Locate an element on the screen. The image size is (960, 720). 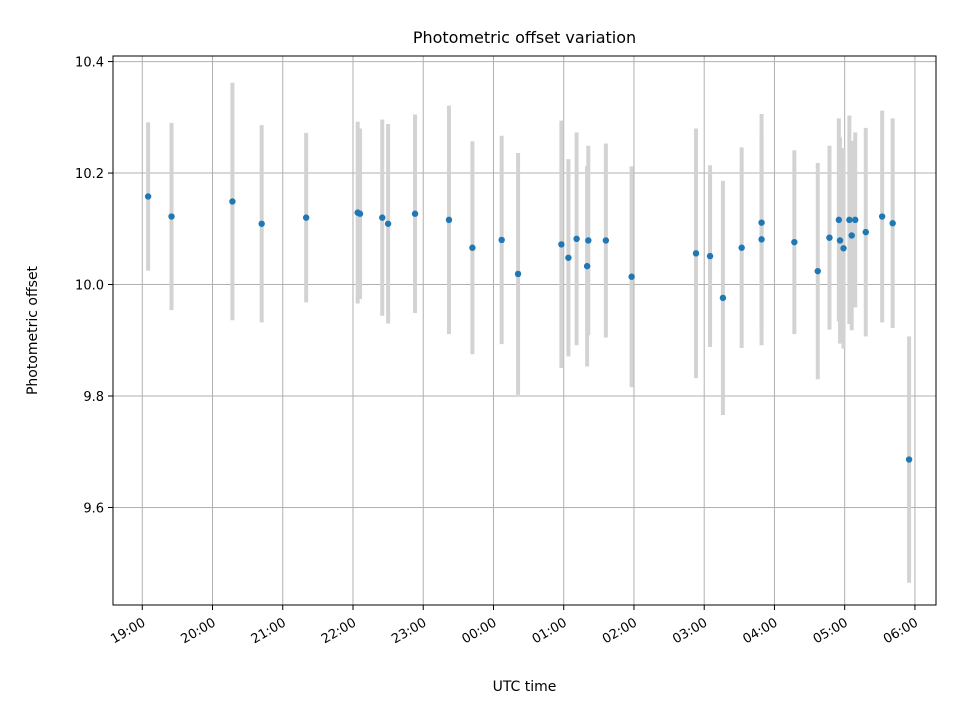
y-tick-label: 10.2 is located at coordinates (89, 174).